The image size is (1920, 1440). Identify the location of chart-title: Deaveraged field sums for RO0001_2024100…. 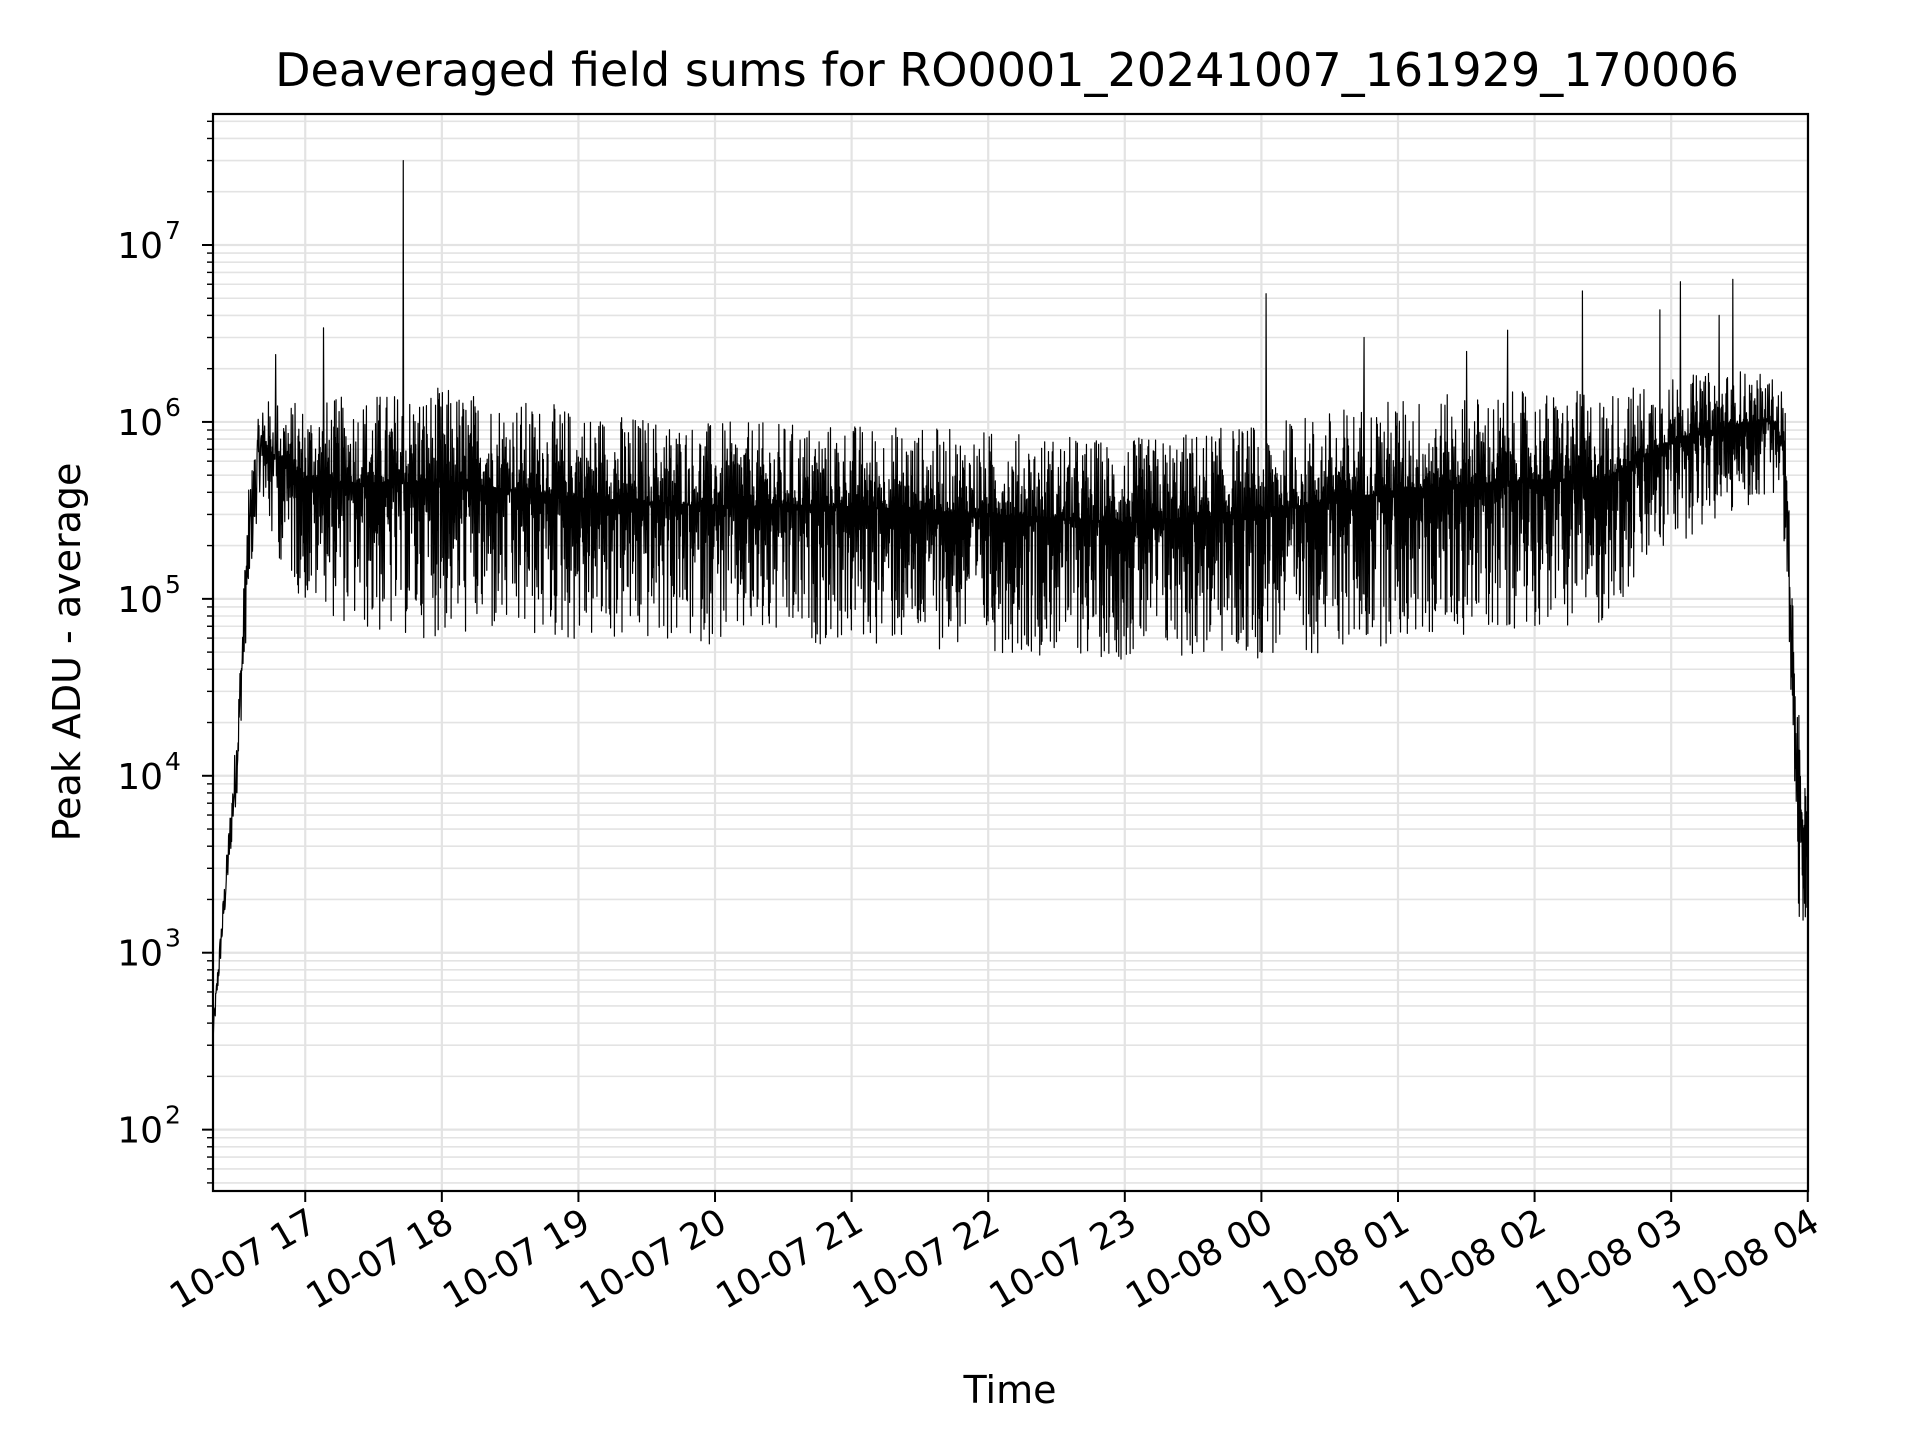
(1007, 70).